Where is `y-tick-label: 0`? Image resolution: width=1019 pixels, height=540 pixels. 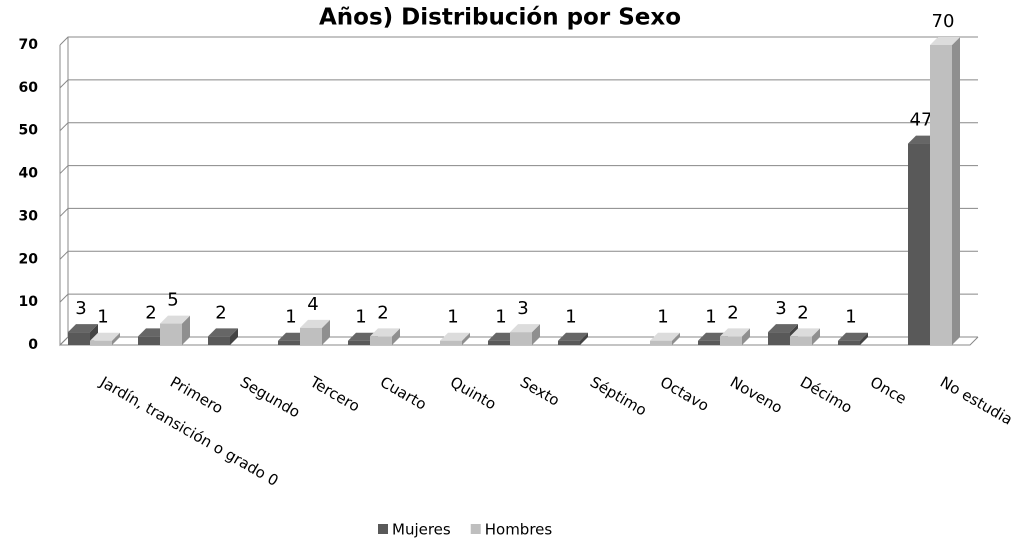
y-tick-label: 0 is located at coordinates (33, 345).